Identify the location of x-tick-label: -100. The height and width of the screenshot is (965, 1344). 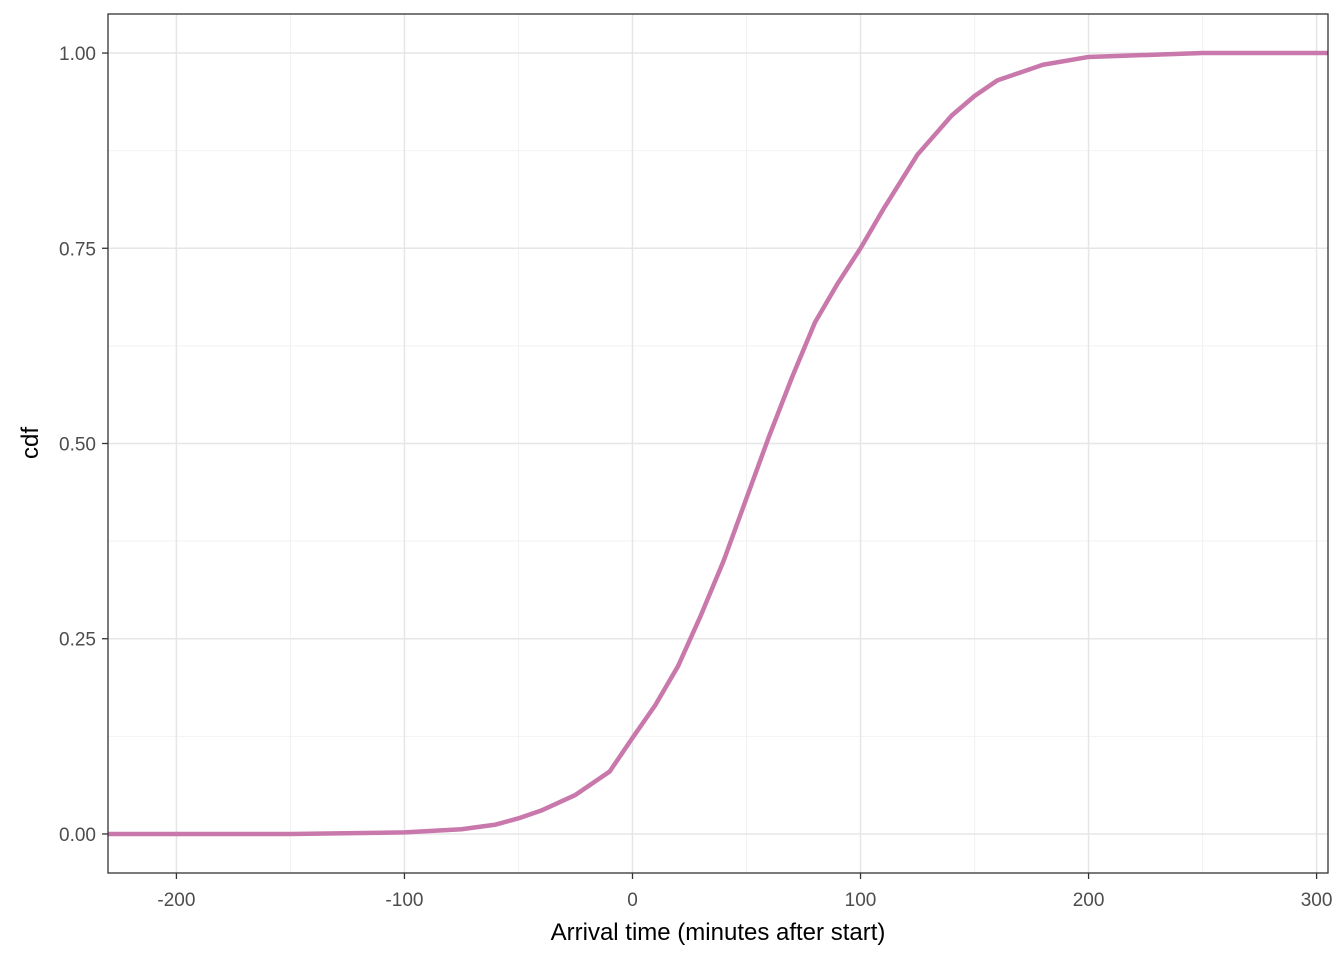
(404, 900).